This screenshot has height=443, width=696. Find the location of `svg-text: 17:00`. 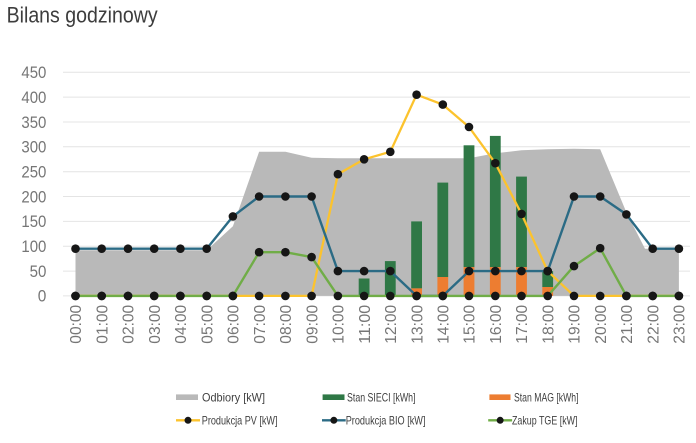

svg-text: 17:00 is located at coordinates (522, 324).